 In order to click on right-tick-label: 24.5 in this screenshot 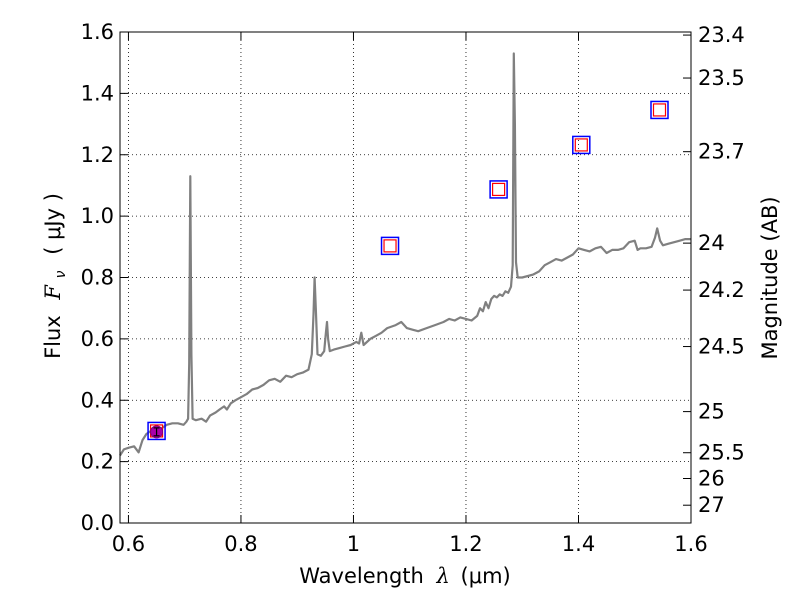, I will do `click(721, 347)`.